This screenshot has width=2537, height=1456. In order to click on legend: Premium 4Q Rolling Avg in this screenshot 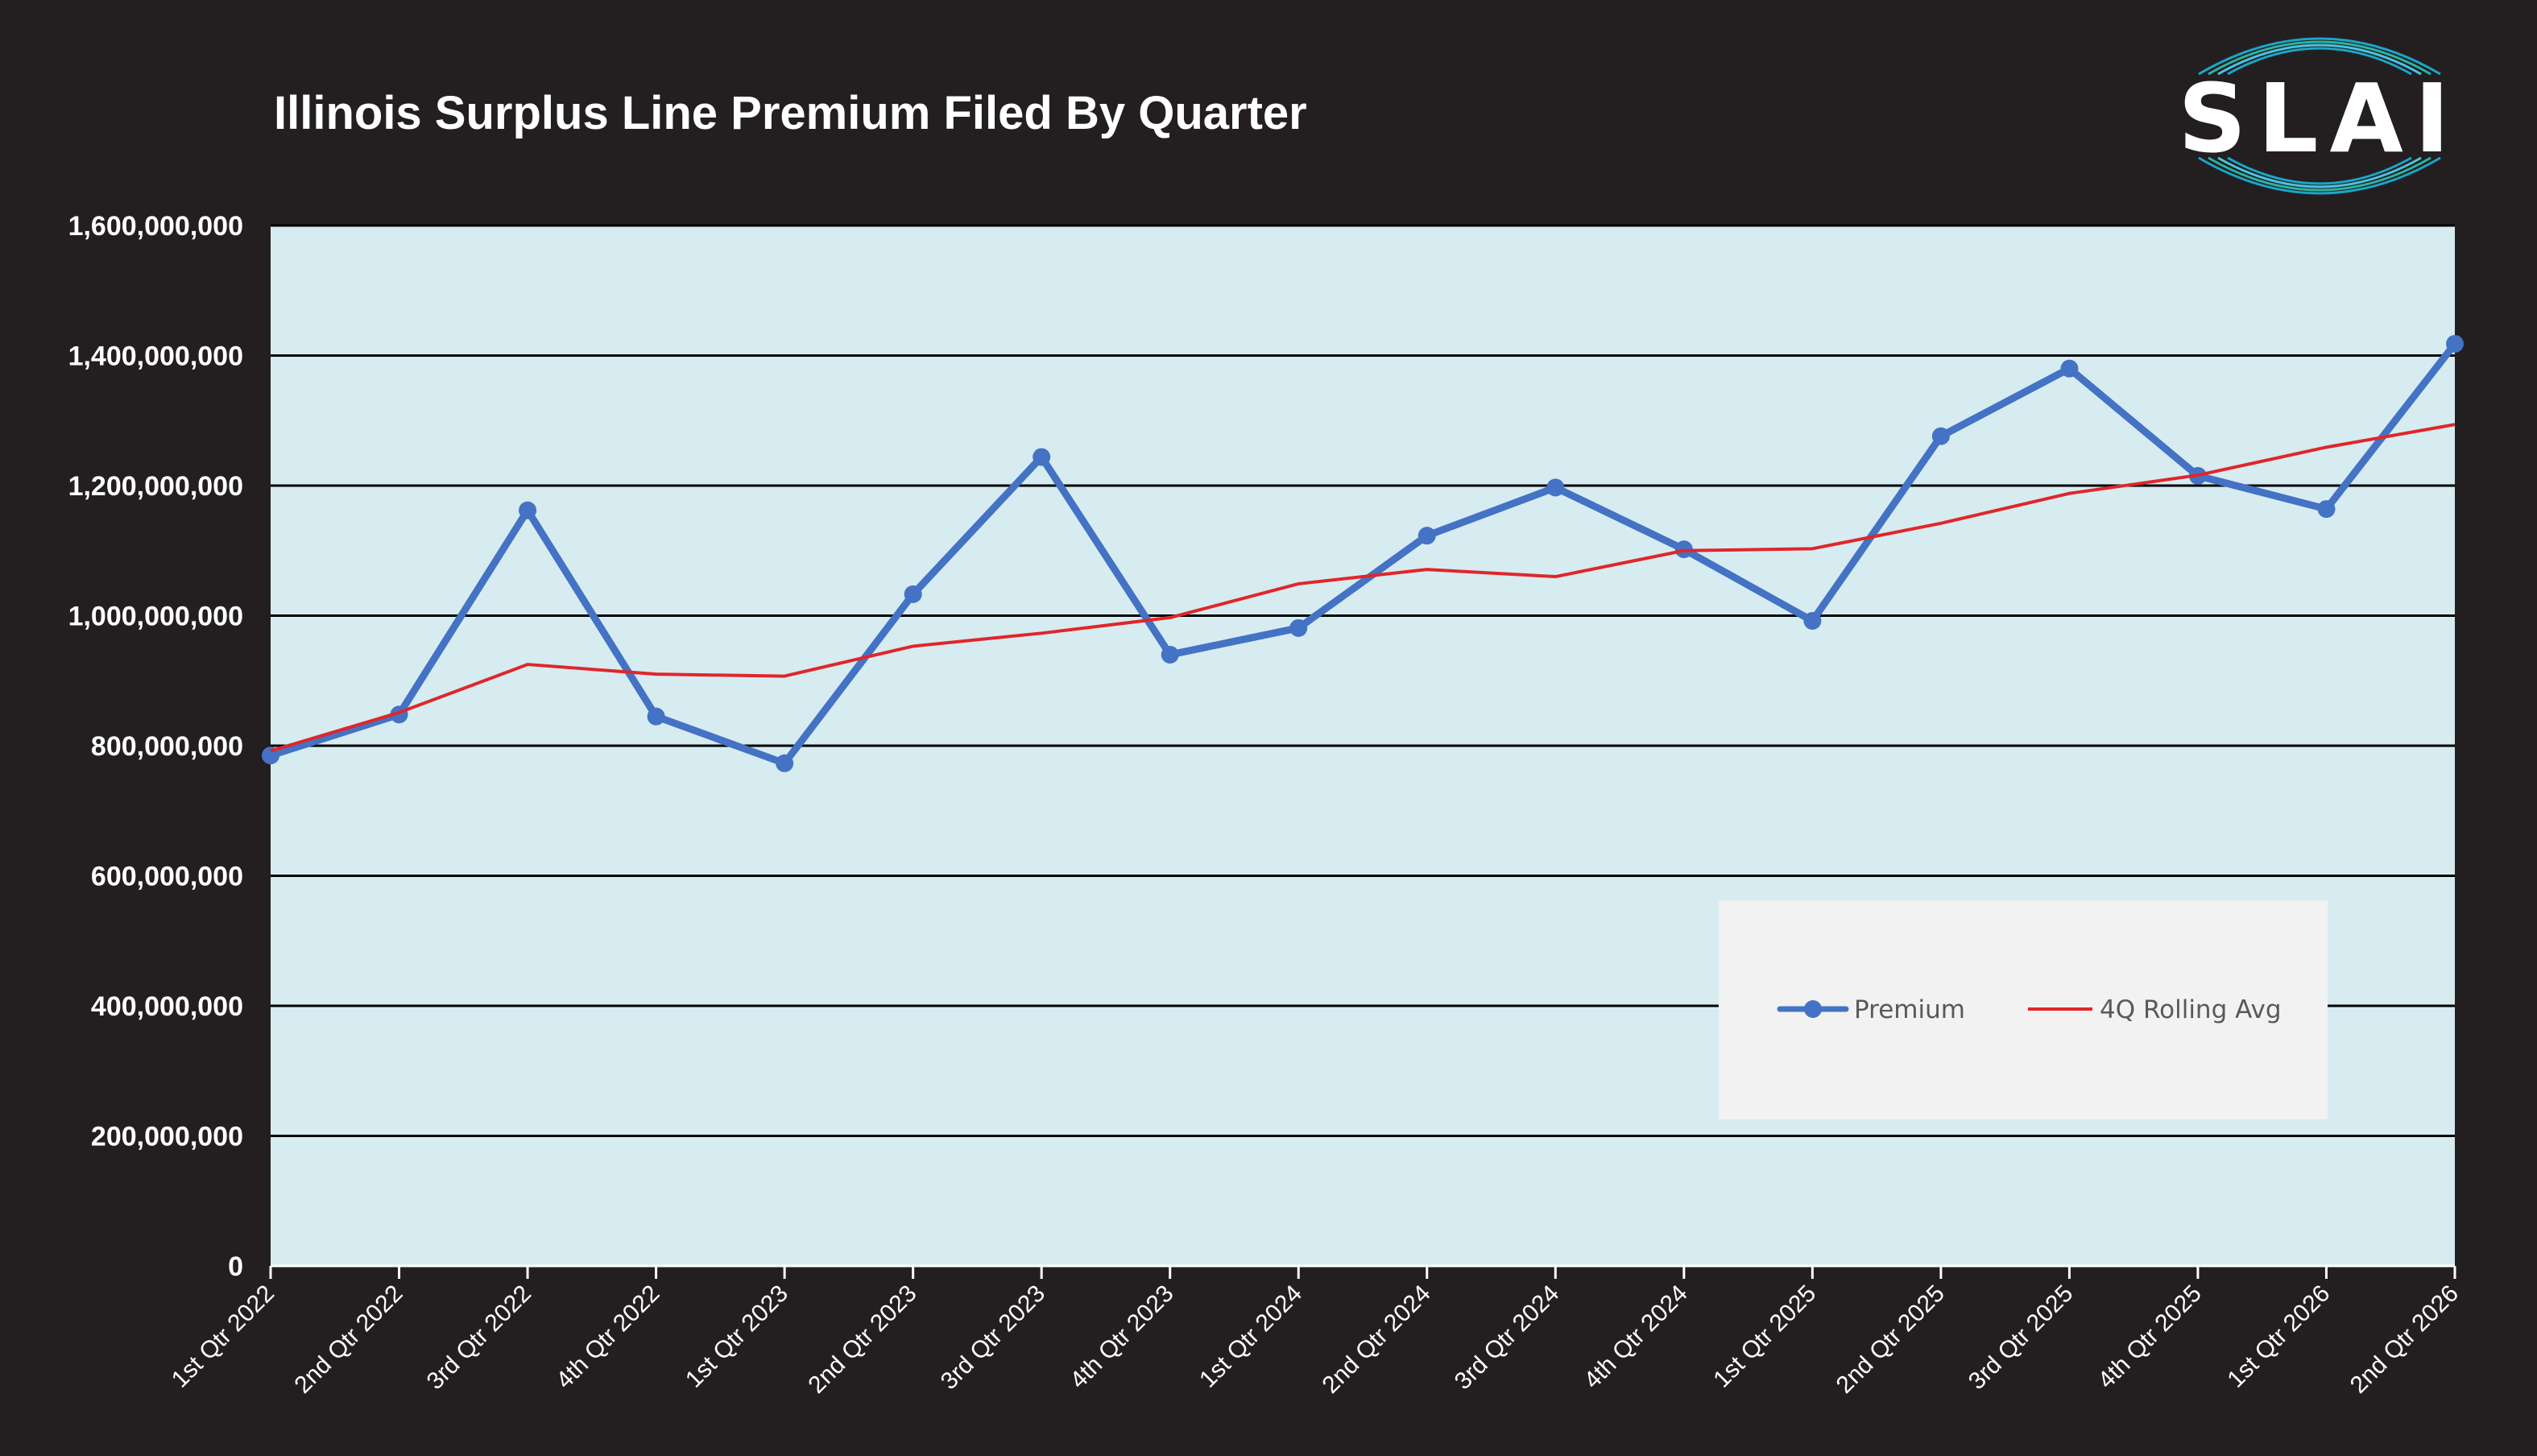, I will do `click(2024, 1010)`.